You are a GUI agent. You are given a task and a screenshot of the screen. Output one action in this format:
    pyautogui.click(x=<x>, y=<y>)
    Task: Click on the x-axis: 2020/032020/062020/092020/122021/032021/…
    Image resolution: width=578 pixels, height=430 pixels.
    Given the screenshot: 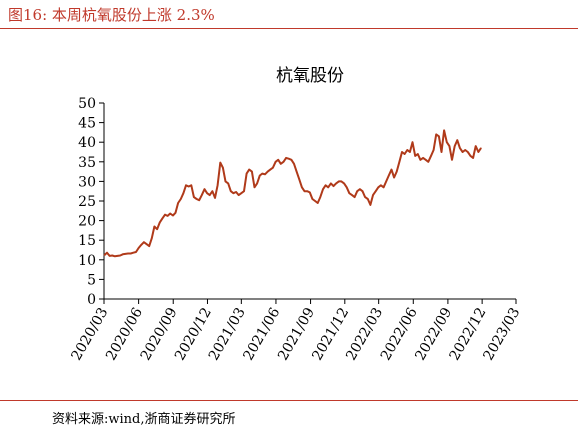 What is the action you would take?
    pyautogui.click(x=296, y=330)
    